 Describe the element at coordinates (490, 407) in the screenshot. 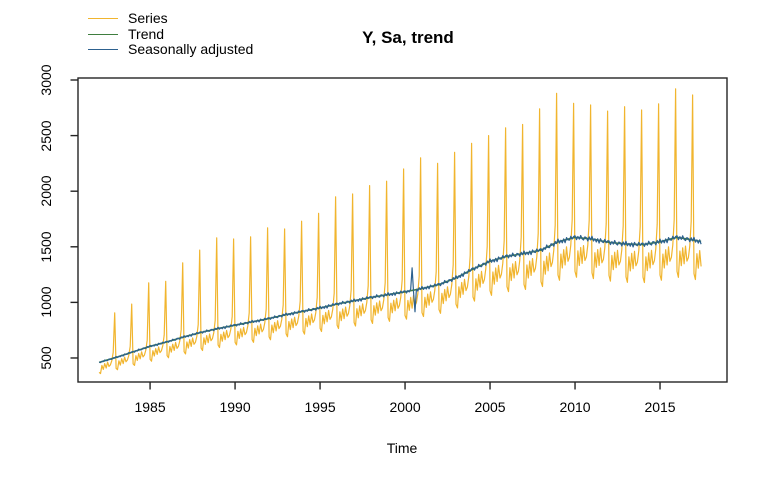

I see `x-tick-label: 2005` at that location.